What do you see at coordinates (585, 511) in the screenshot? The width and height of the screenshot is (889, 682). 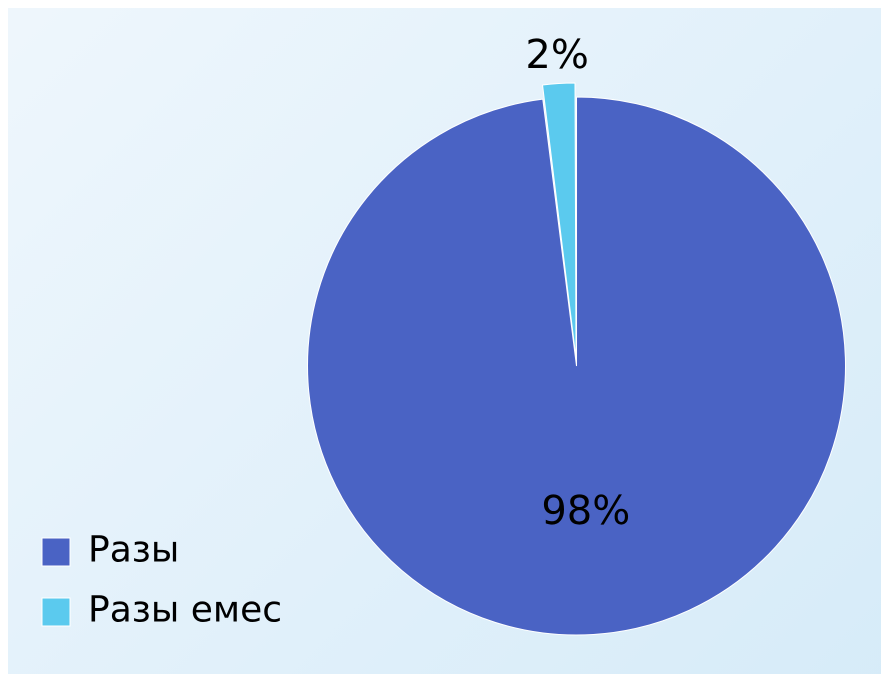 I see `data-label: 98%` at bounding box center [585, 511].